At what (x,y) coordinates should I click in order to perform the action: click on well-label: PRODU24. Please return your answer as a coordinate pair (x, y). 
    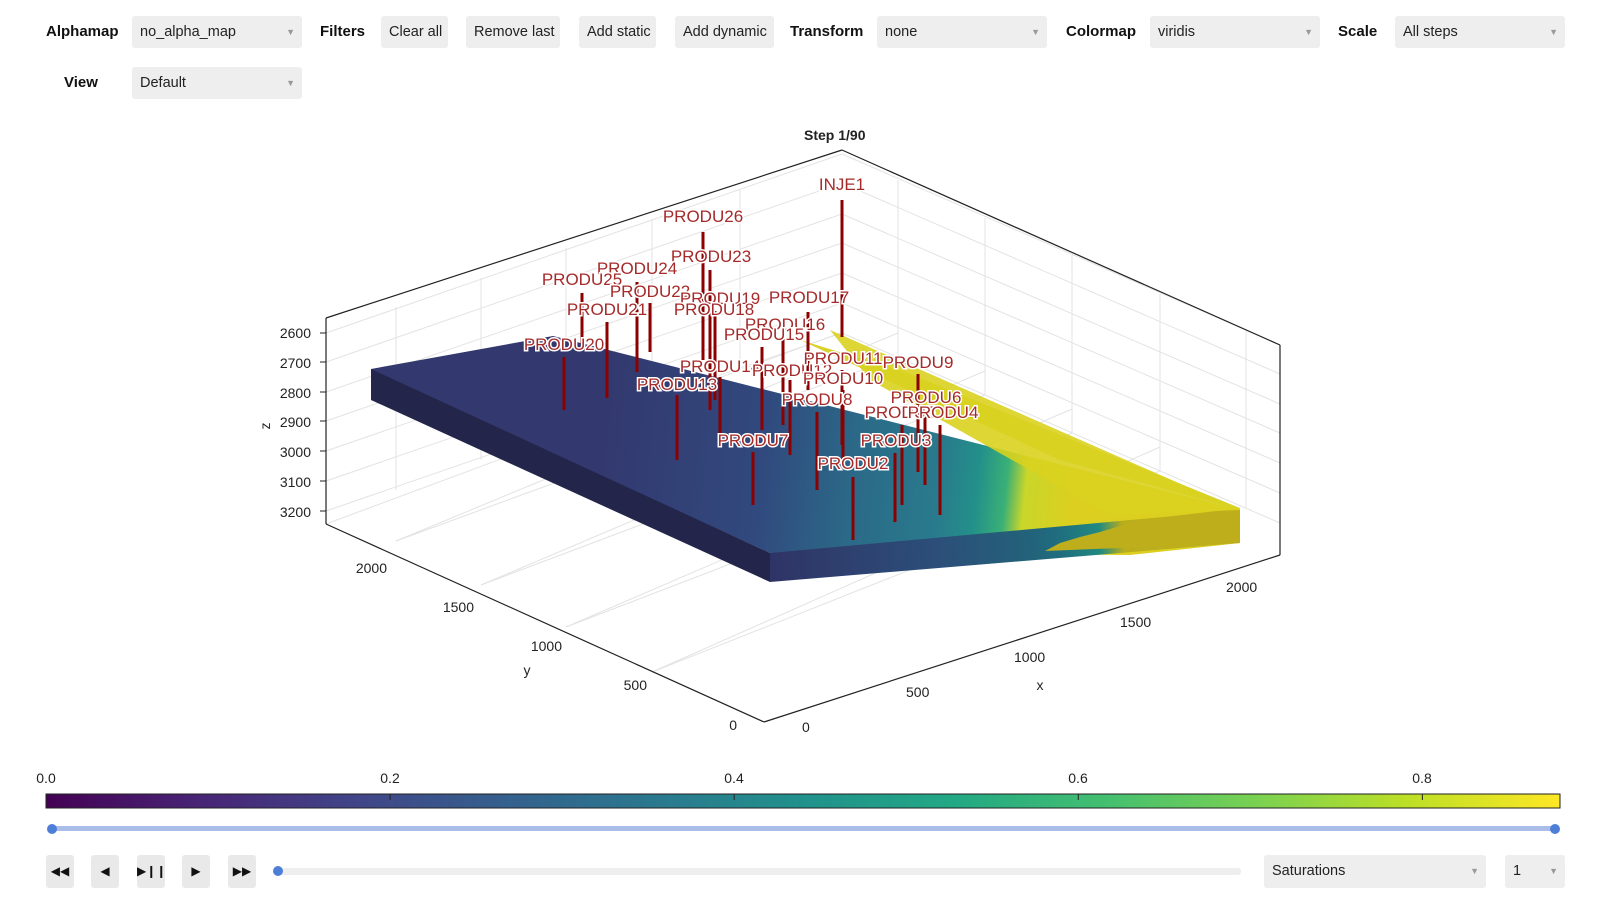
    Looking at the image, I should click on (637, 268).